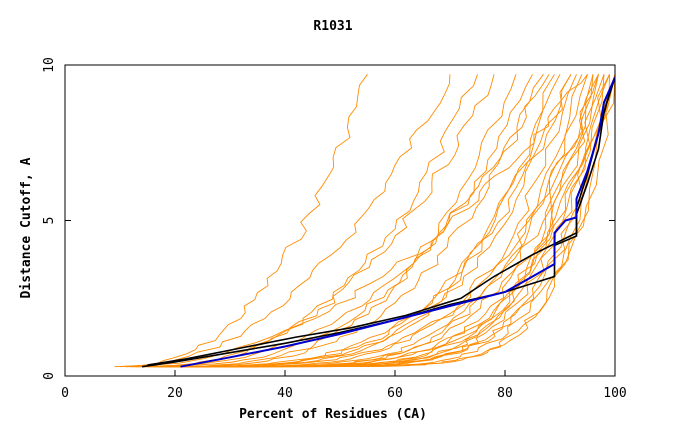  I want to click on x-tick-label: 60, so click(395, 393).